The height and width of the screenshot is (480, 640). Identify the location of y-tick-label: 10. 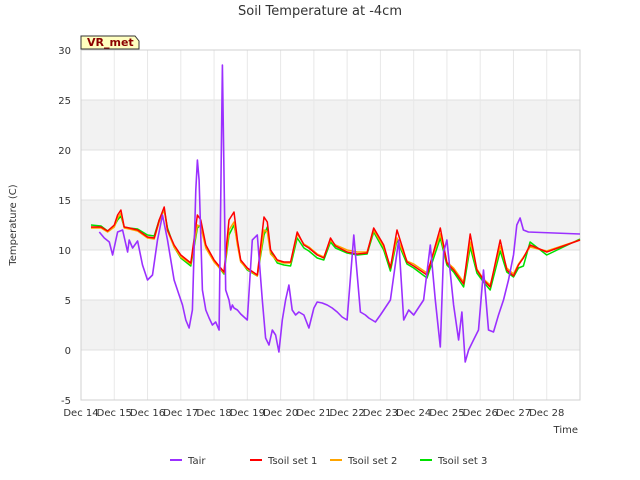
(64, 251).